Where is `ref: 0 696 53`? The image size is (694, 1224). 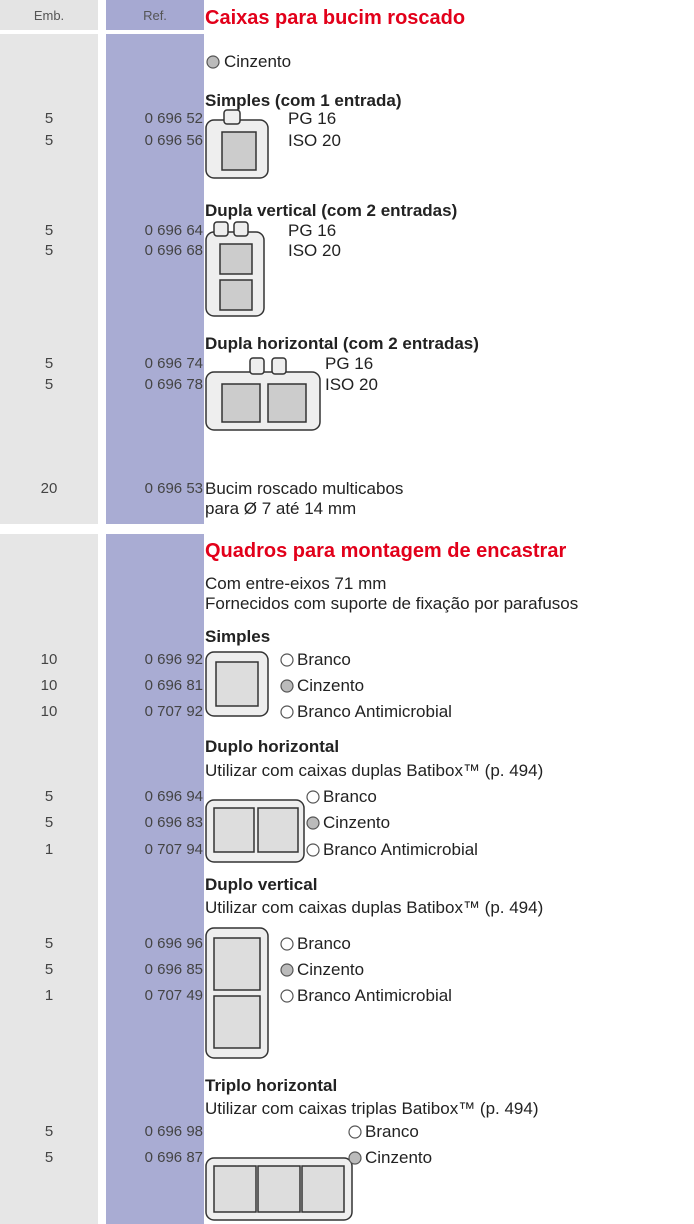 ref: 0 696 53 is located at coordinates (173, 488).